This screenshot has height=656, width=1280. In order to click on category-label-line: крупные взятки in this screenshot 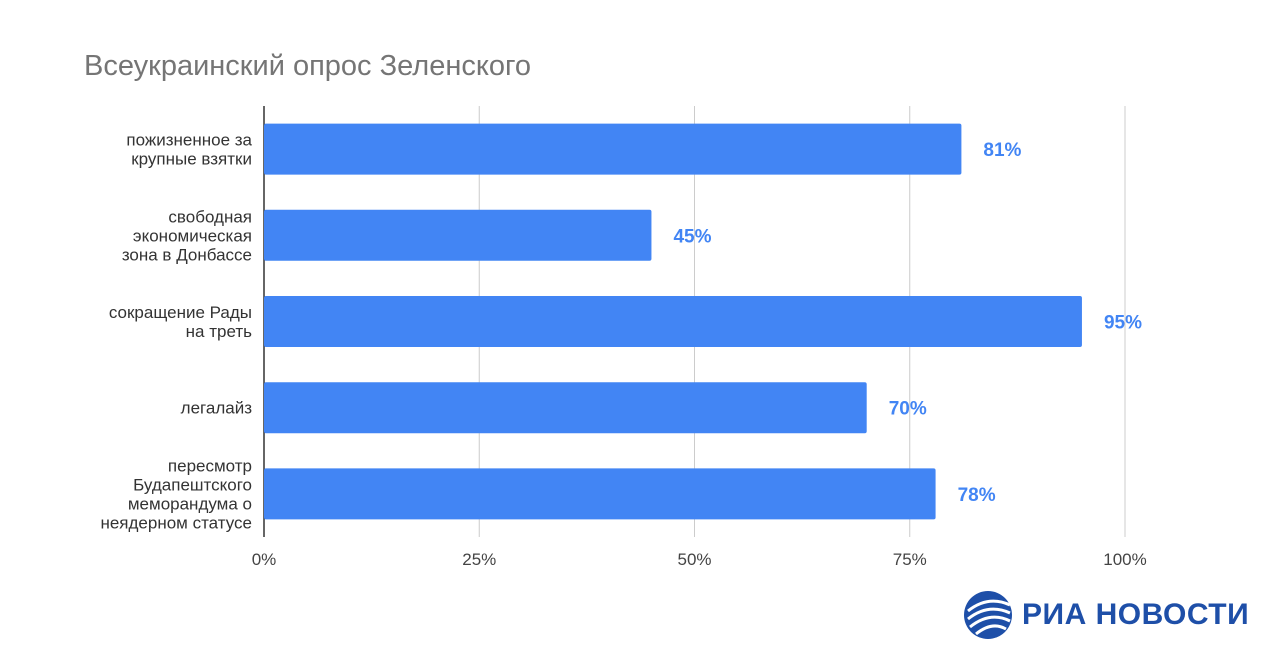, I will do `click(191, 159)`.